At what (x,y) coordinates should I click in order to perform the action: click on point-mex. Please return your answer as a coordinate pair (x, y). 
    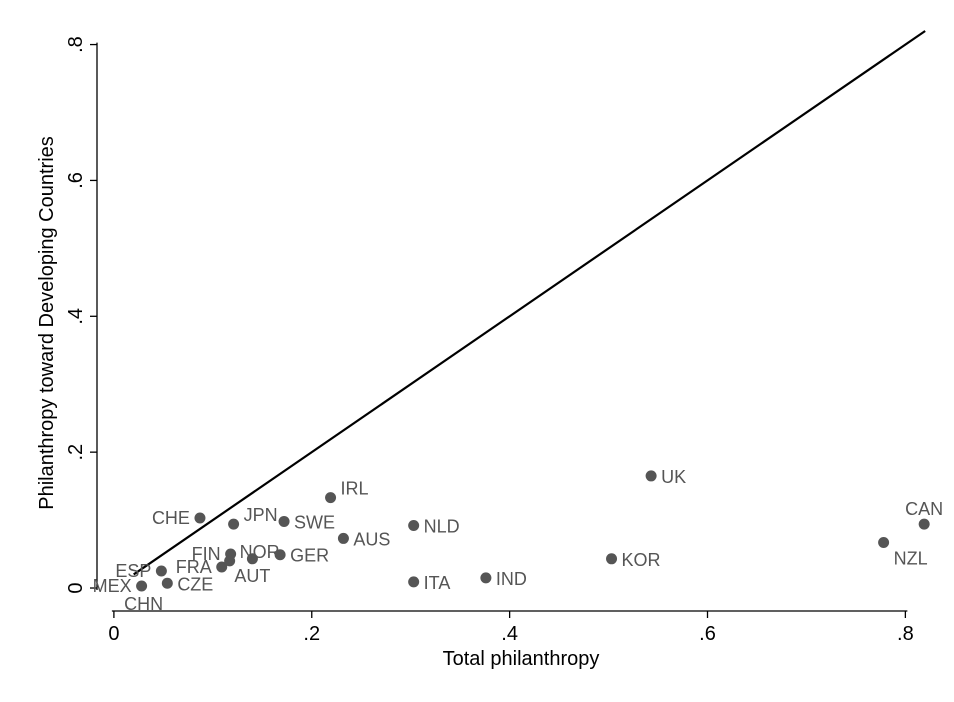
    Looking at the image, I should click on (142, 586).